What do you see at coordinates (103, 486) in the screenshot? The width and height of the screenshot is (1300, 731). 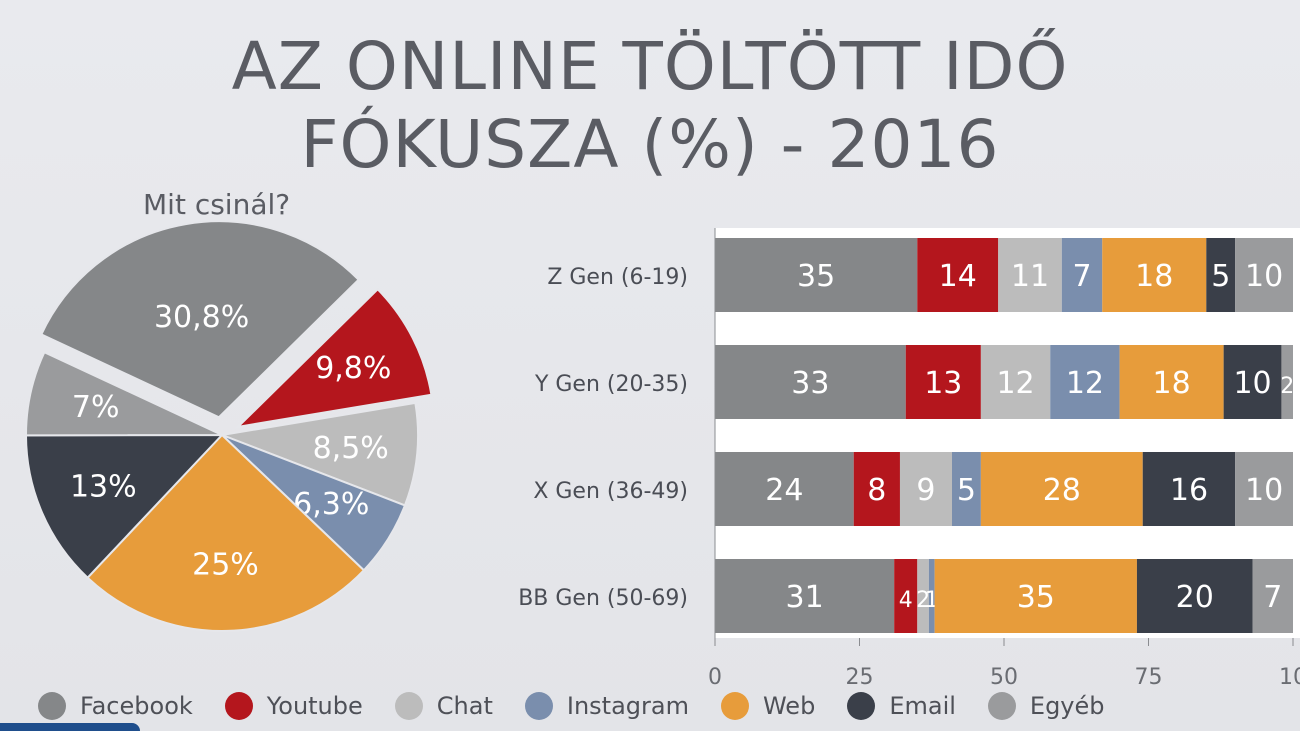 I see `pie-label-email: 13%` at bounding box center [103, 486].